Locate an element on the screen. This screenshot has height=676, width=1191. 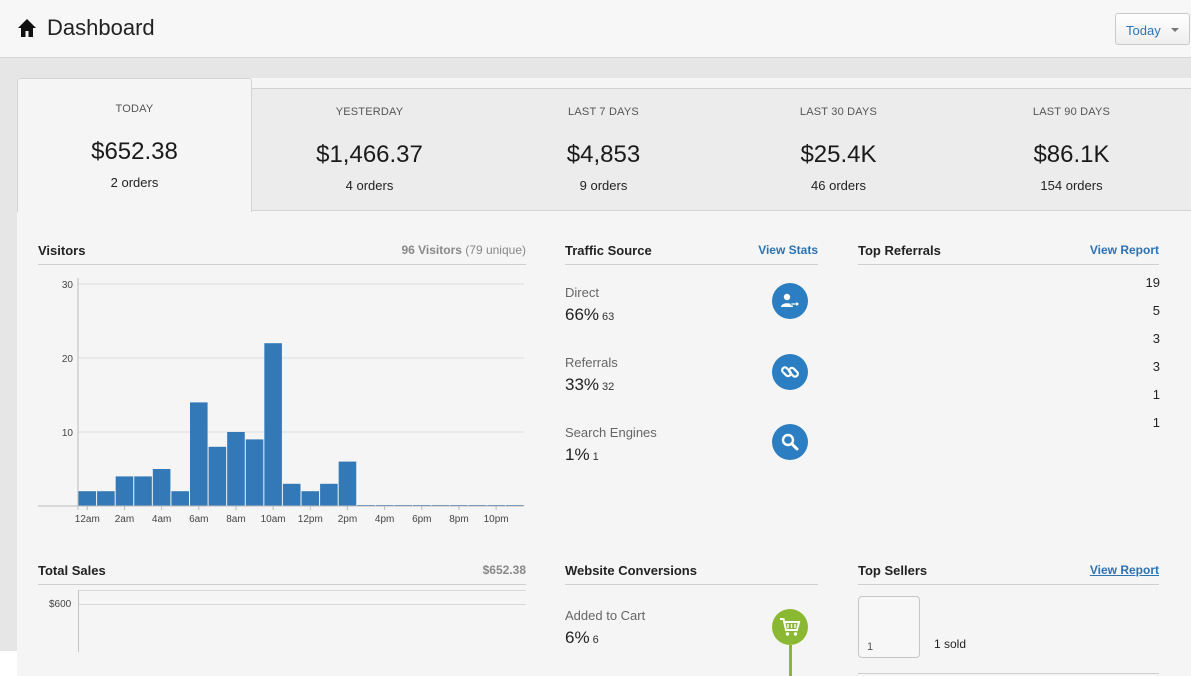
stat-label: LAST 90 DAYS is located at coordinates (1071, 112).